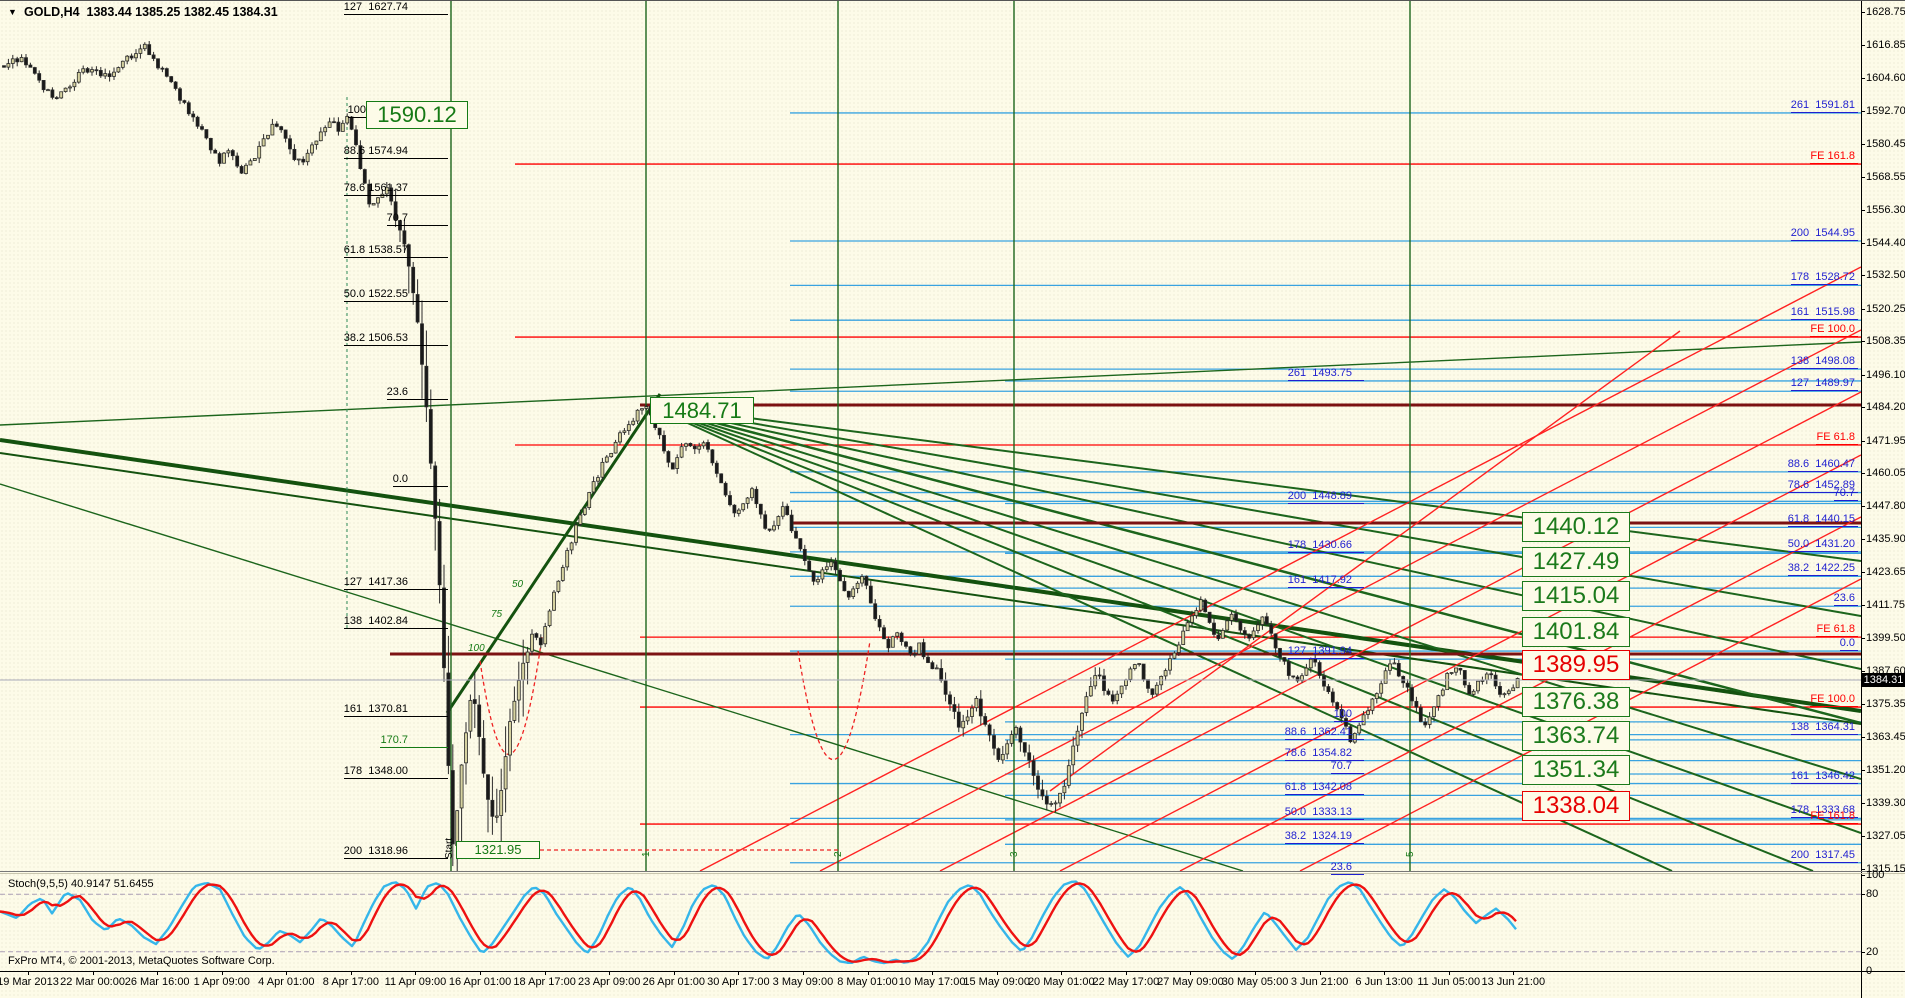 The image size is (1905, 998). What do you see at coordinates (1325, 546) in the screenshot?
I see `fib-level-label: 178 1430.66` at bounding box center [1325, 546].